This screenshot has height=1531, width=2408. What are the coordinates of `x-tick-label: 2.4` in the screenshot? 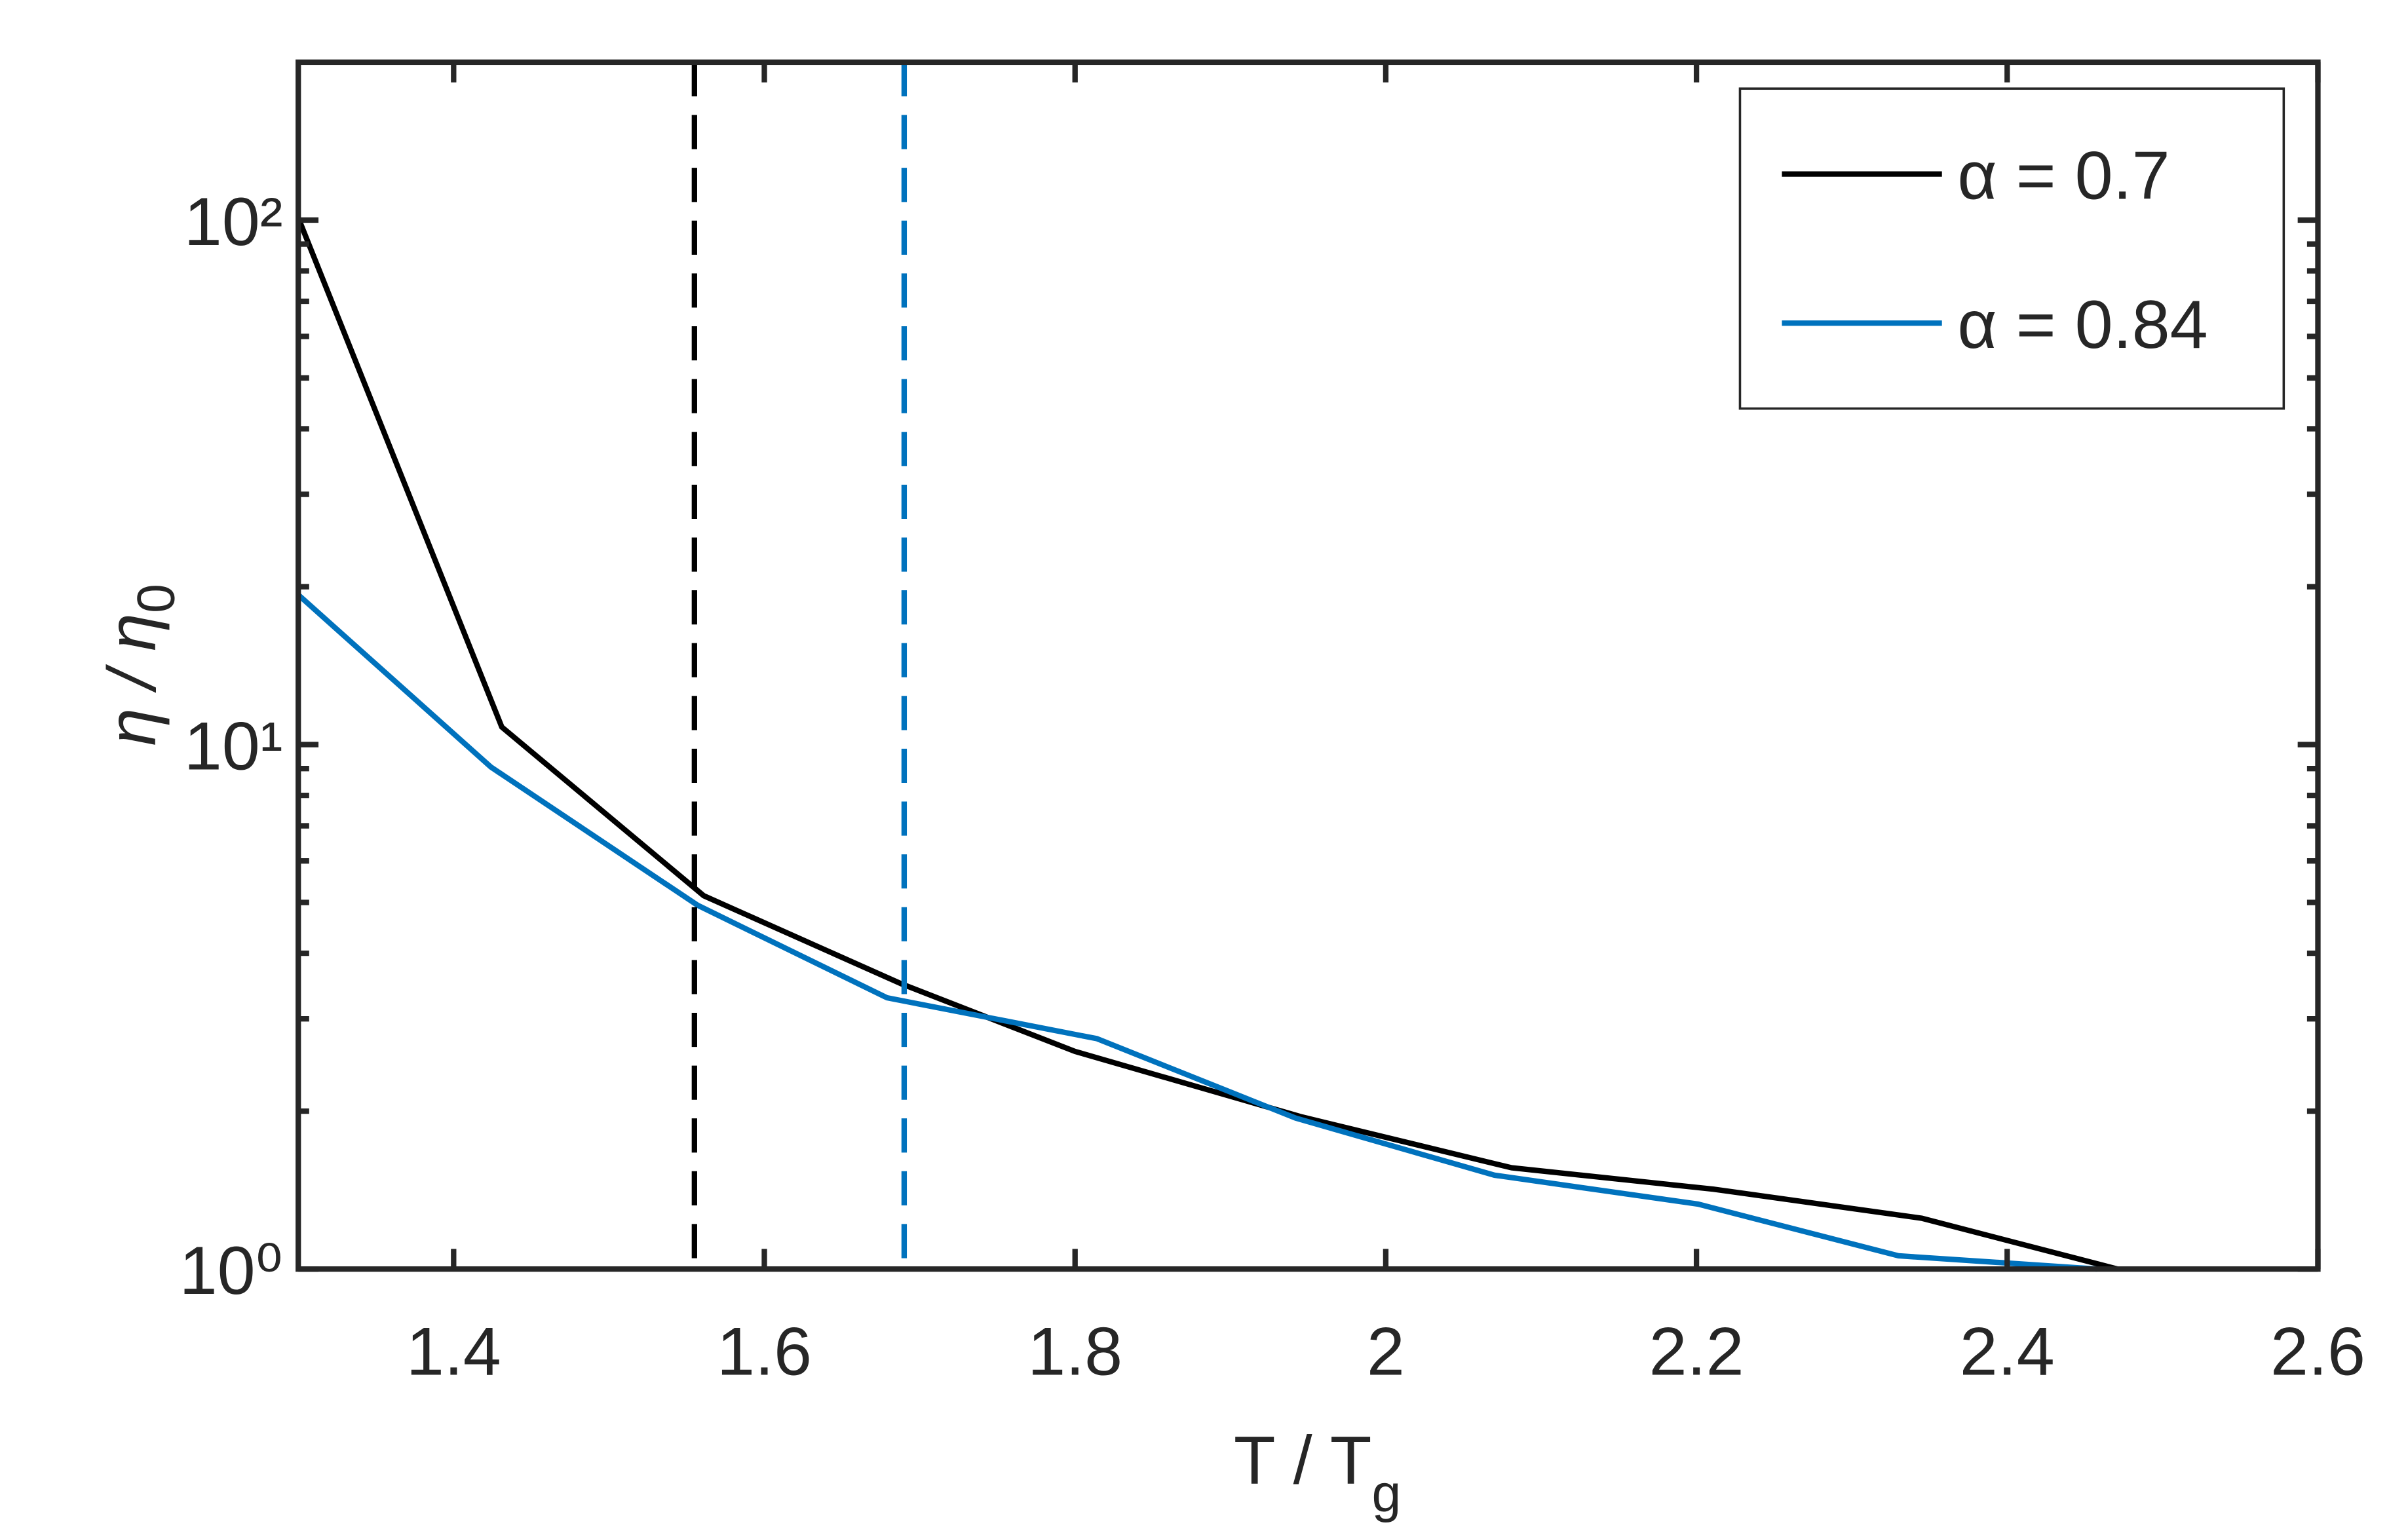 It's located at (2008, 1352).